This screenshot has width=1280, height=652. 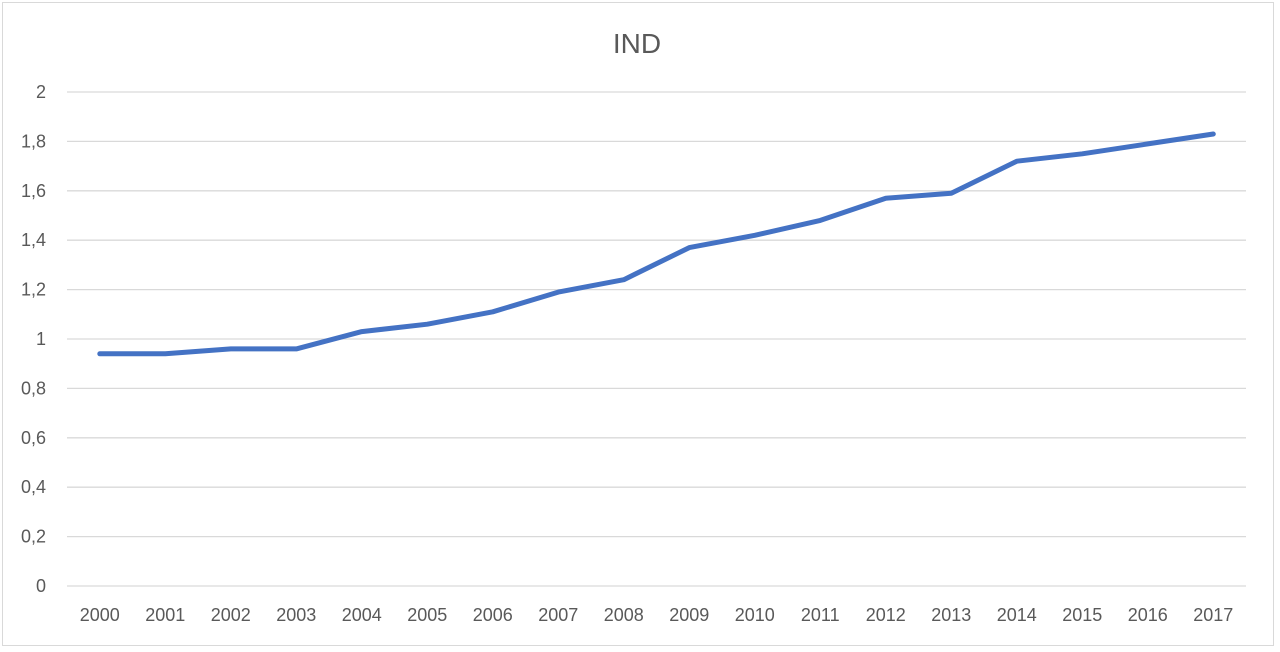 I want to click on chart-title: IND, so click(x=637, y=43).